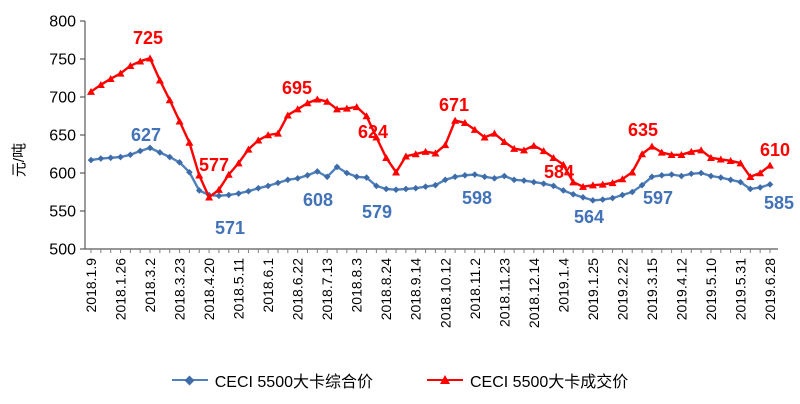 The width and height of the screenshot is (800, 404). I want to click on y-tick-label: 800, so click(62, 22).